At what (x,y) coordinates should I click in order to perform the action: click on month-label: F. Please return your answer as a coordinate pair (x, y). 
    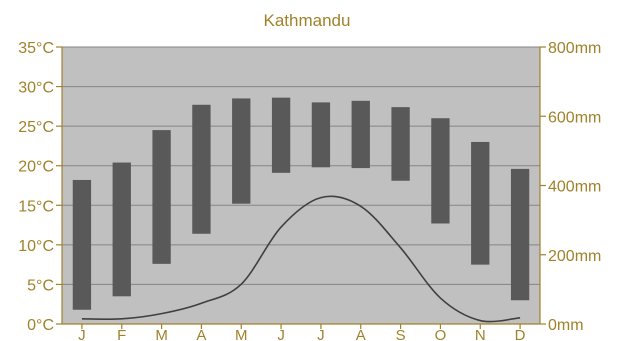
    Looking at the image, I should click on (121, 334).